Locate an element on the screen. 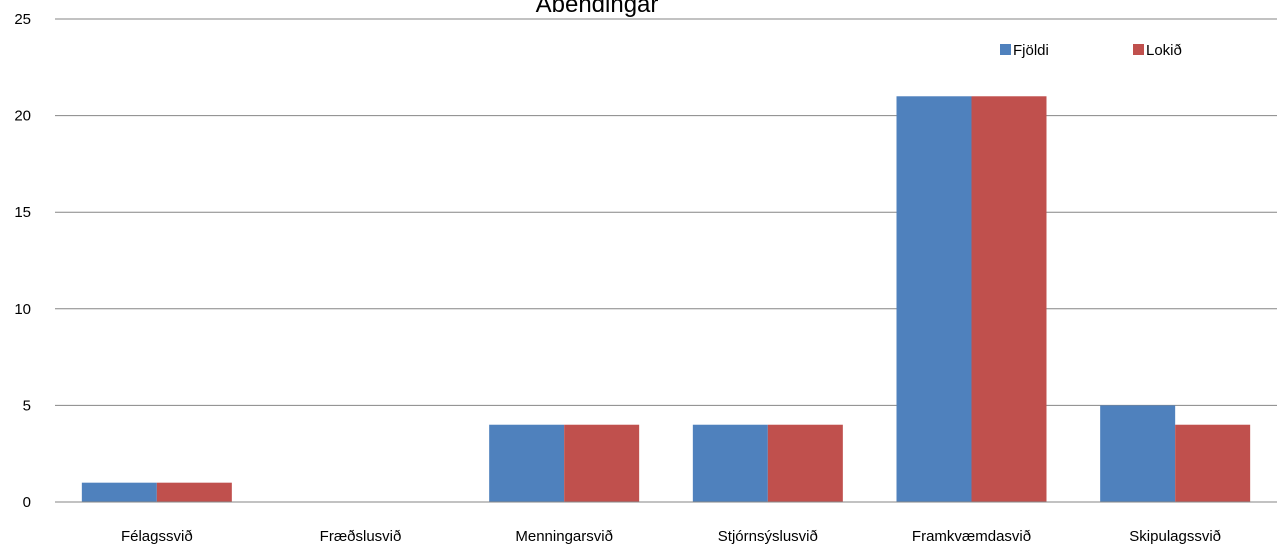 Image resolution: width=1281 pixels, height=548 pixels. x-category-label: Fræðslusvið is located at coordinates (361, 536).